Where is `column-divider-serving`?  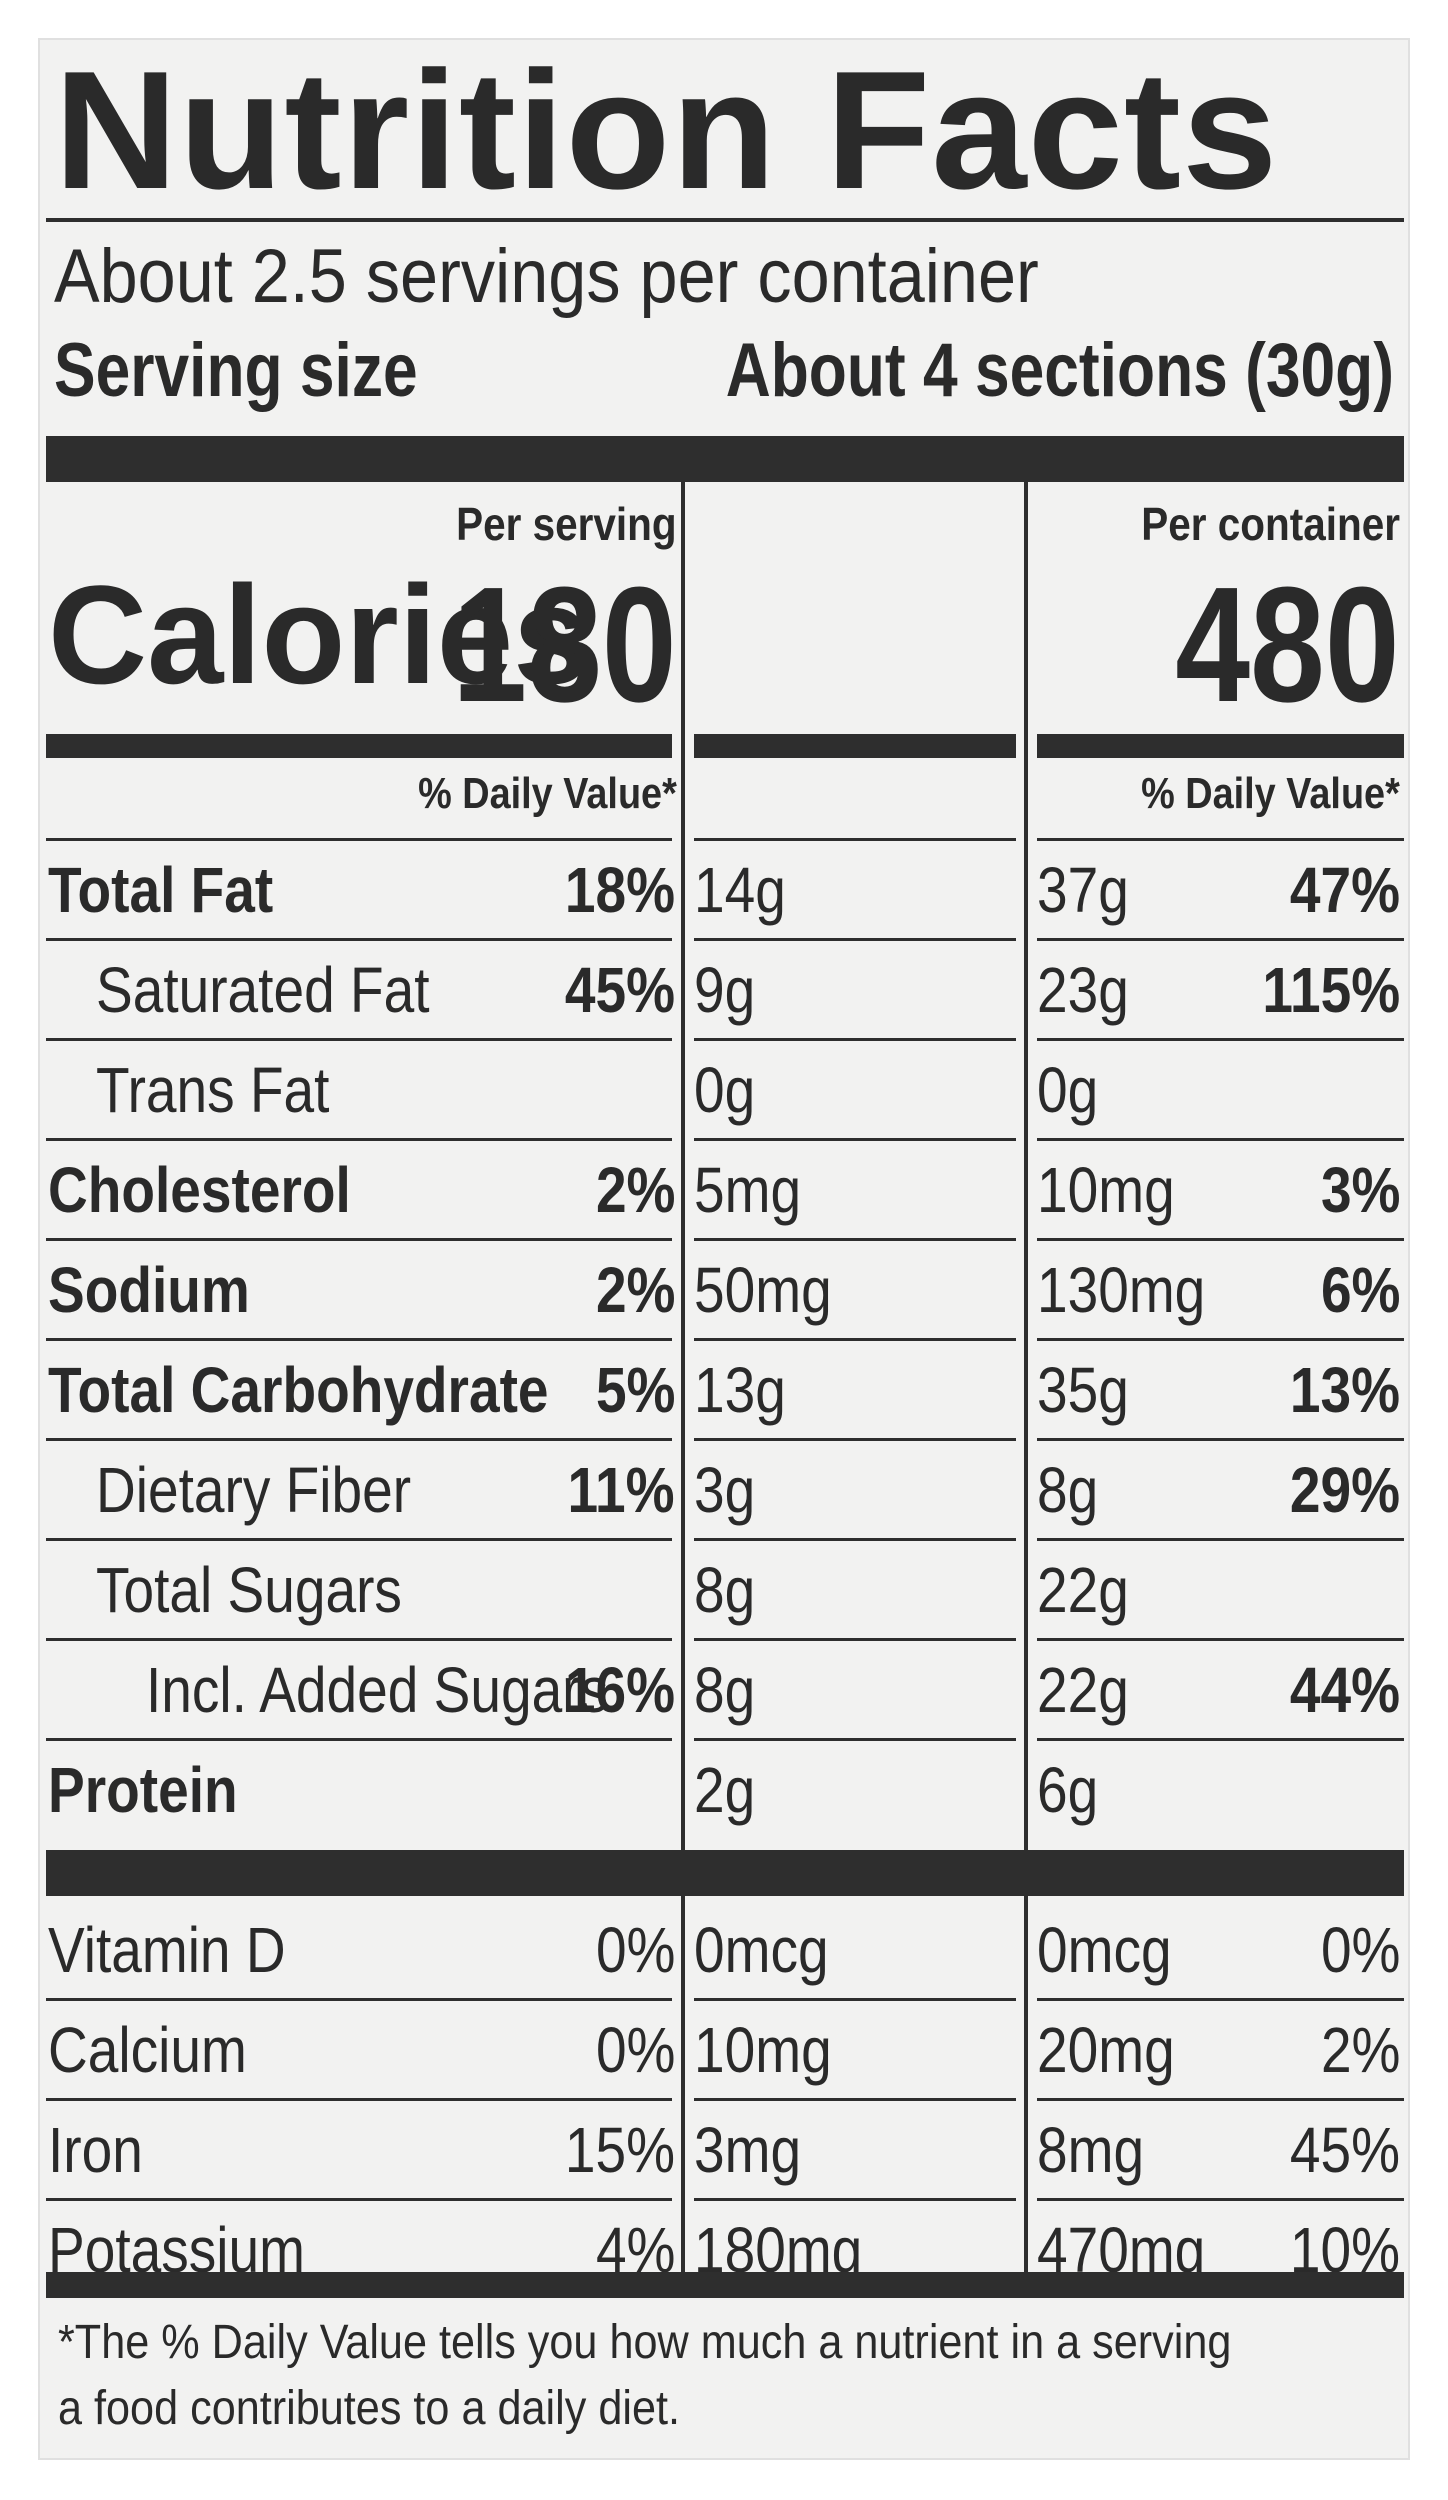 column-divider-serving is located at coordinates (683, 1377).